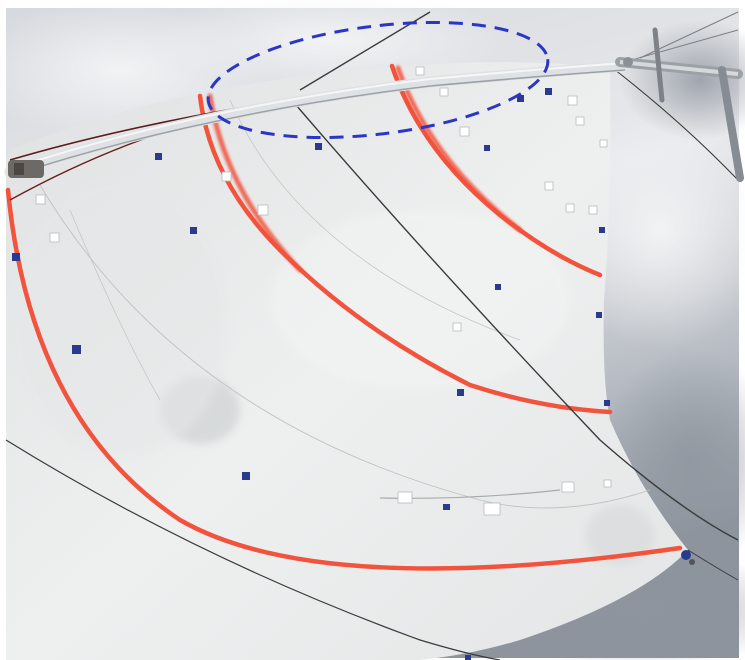  I want to click on sail-highlight, so click(420, 300).